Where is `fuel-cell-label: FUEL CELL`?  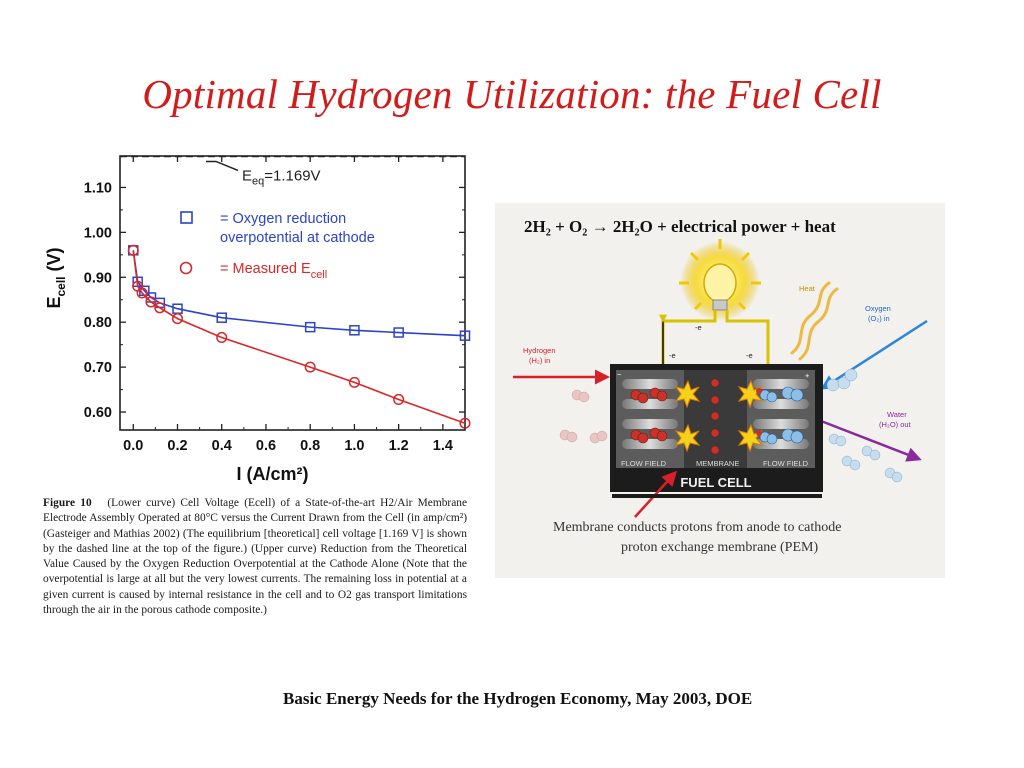 fuel-cell-label: FUEL CELL is located at coordinates (715, 482).